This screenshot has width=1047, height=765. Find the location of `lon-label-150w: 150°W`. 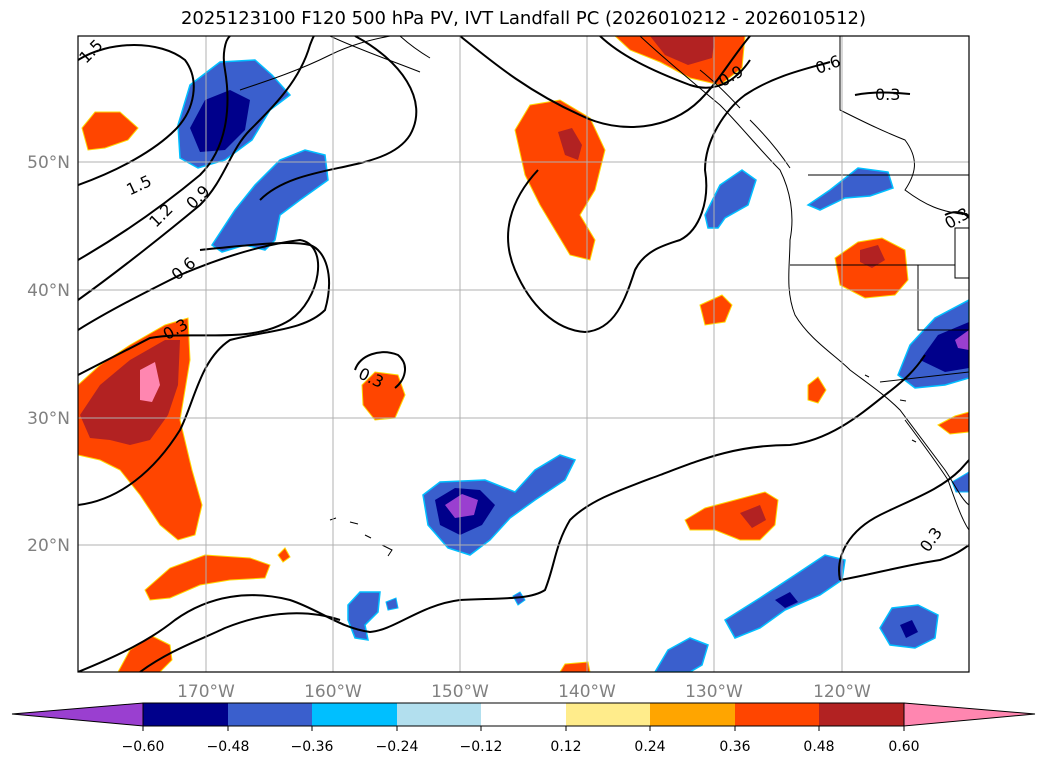

lon-label-150w: 150°W is located at coordinates (460, 692).